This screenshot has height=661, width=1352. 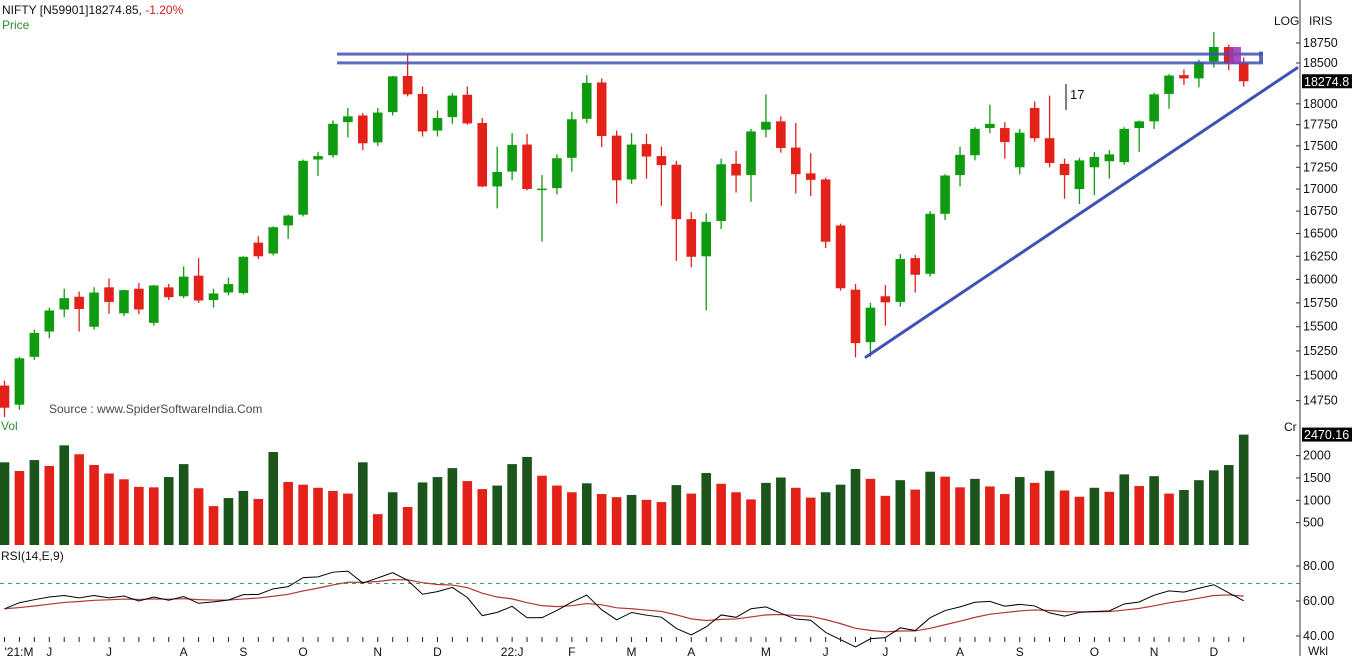 I want to click on selection-handle, so click(x=1235, y=55).